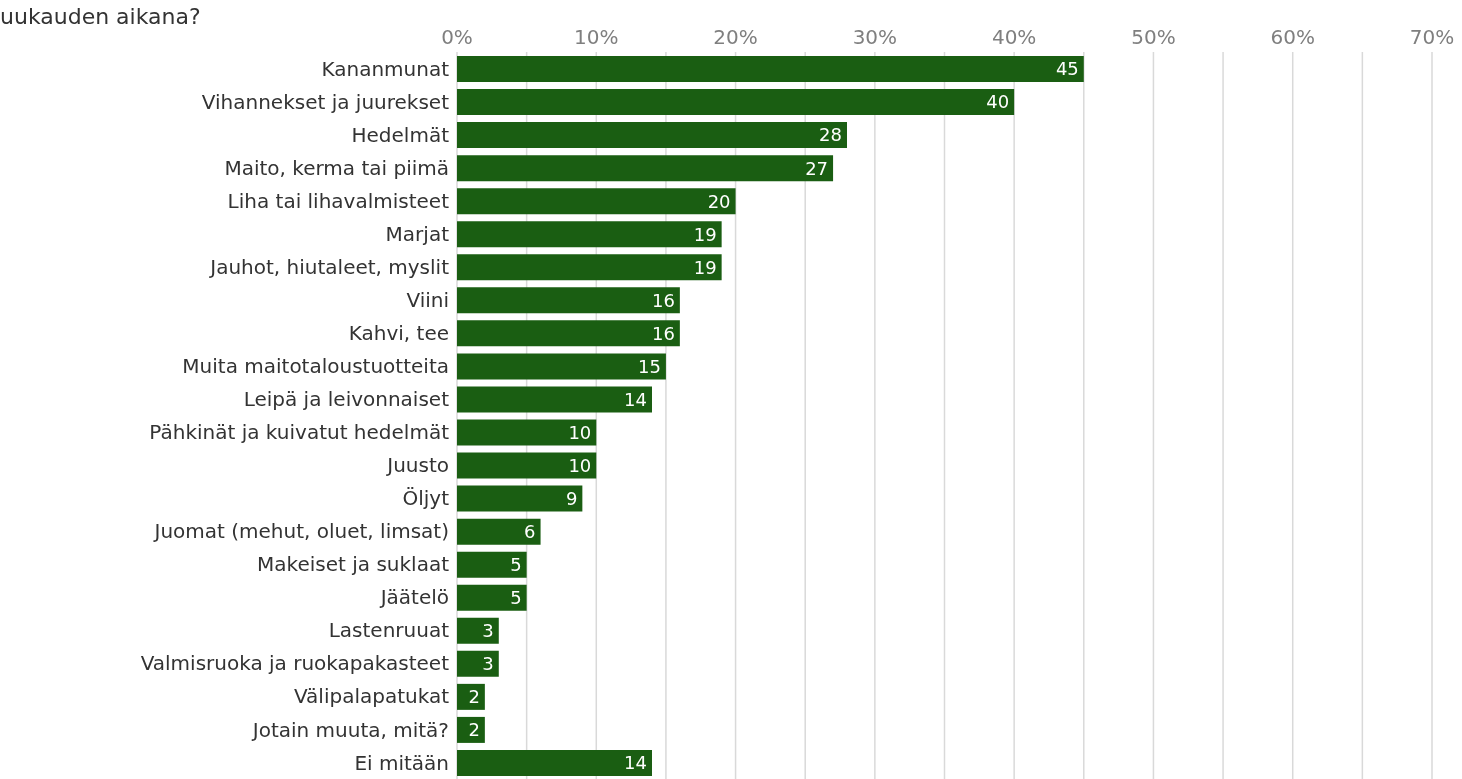 The width and height of the screenshot is (1462, 779). I want to click on x-tick-label: 40%, so click(1014, 37).